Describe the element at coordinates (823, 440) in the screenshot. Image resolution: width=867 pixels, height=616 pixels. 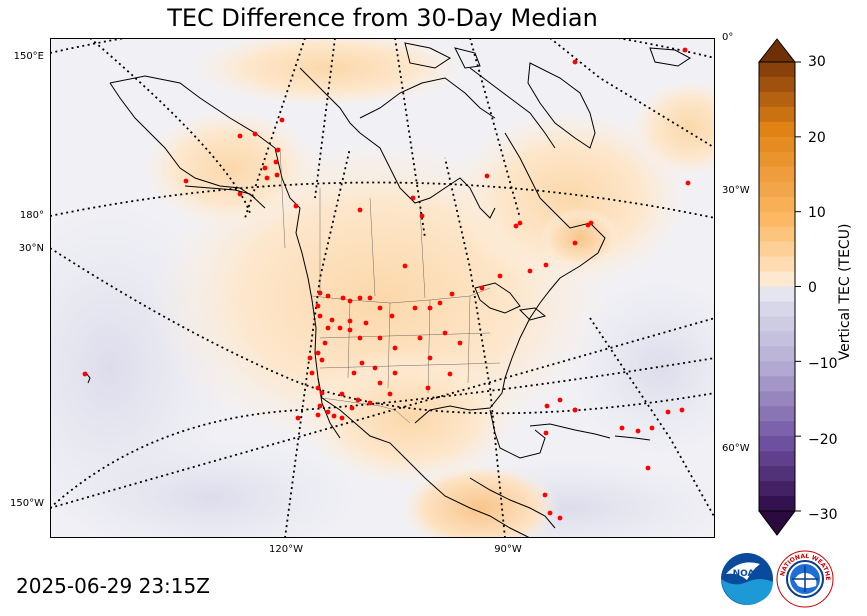
I see `colorbar-tick-neg20: −20` at that location.